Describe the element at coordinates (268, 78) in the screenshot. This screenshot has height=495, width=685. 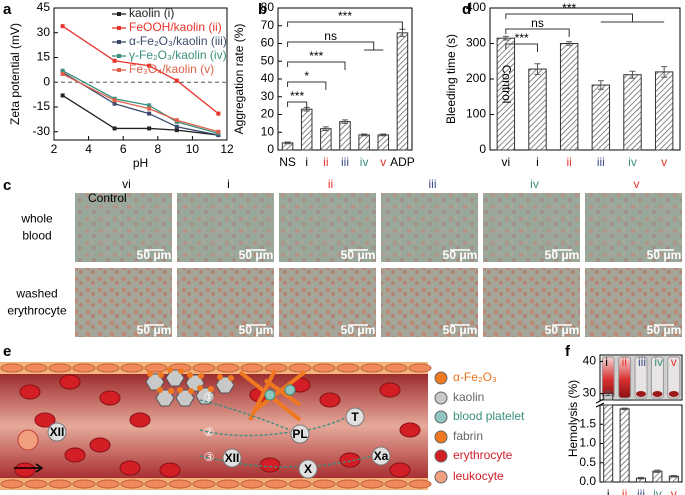
I see `y-tick-label: 40` at that location.